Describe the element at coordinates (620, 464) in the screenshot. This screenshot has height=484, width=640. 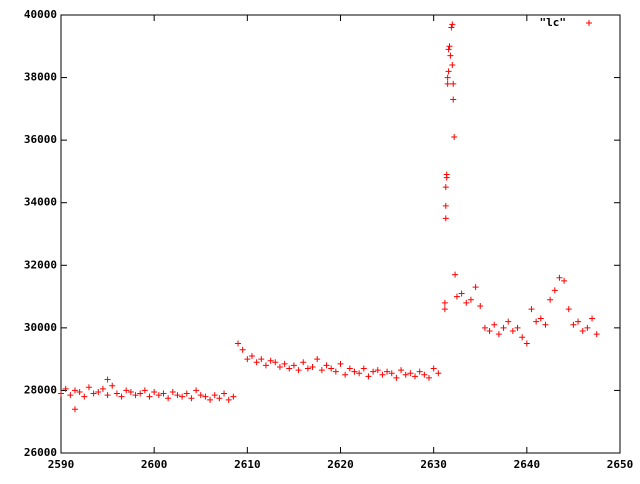
I see `x-tick-label: 2650` at that location.